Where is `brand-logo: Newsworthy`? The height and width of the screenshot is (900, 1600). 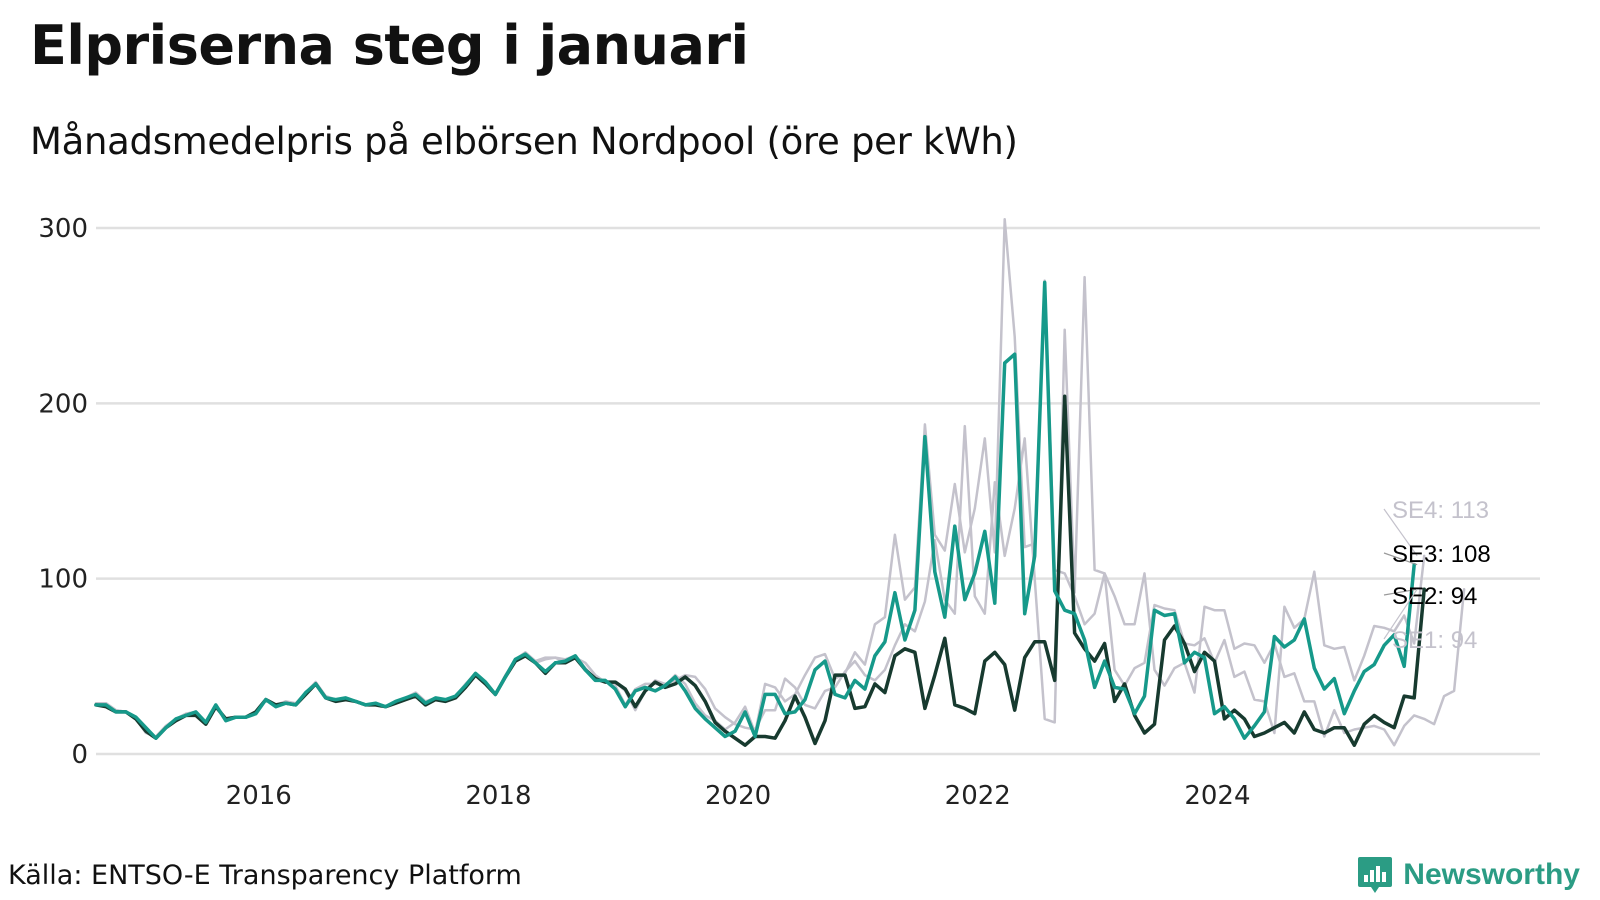
brand-logo: Newsworthy is located at coordinates (1468, 875).